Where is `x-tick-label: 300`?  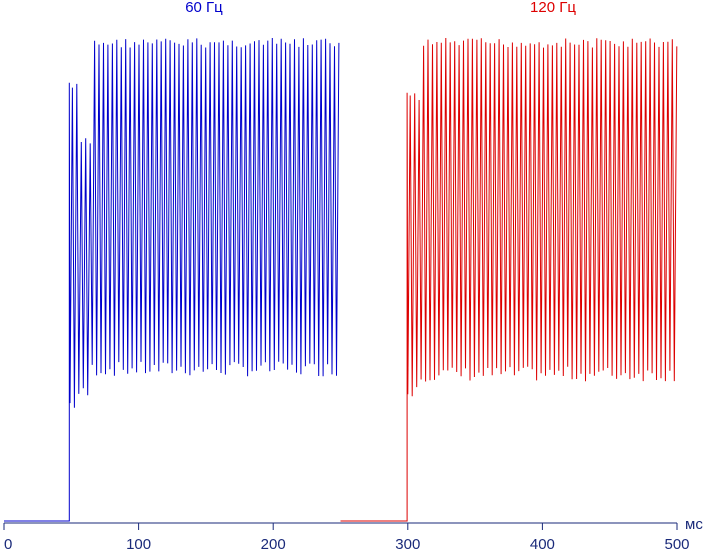
x-tick-label: 300 is located at coordinates (407, 543).